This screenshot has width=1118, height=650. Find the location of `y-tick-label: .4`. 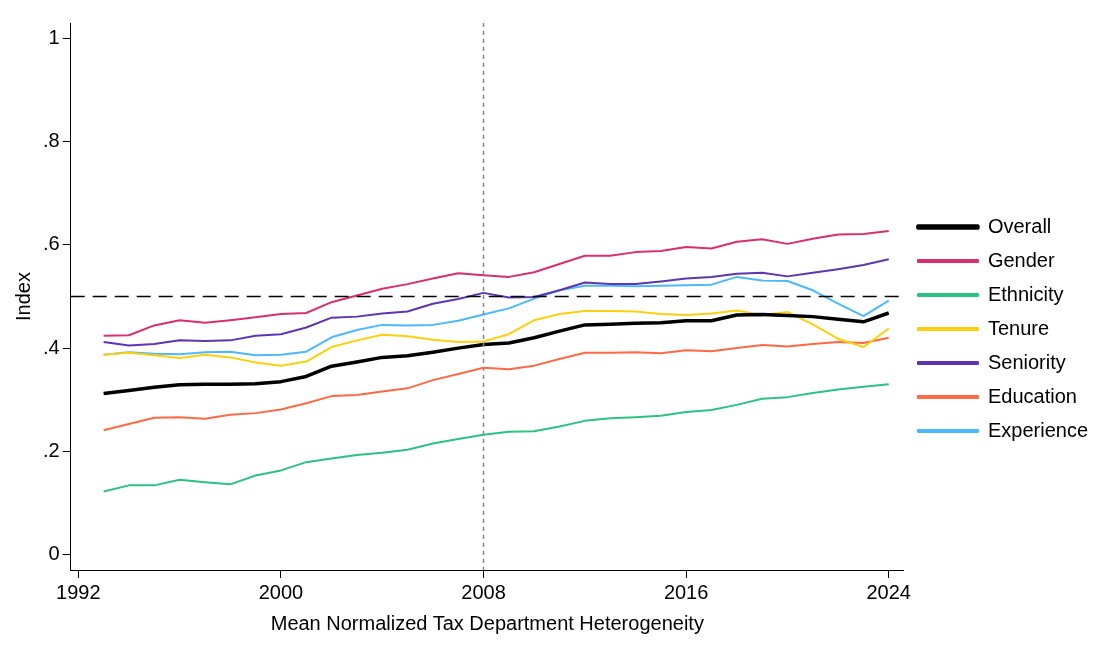

y-tick-label: .4 is located at coordinates (51, 346).